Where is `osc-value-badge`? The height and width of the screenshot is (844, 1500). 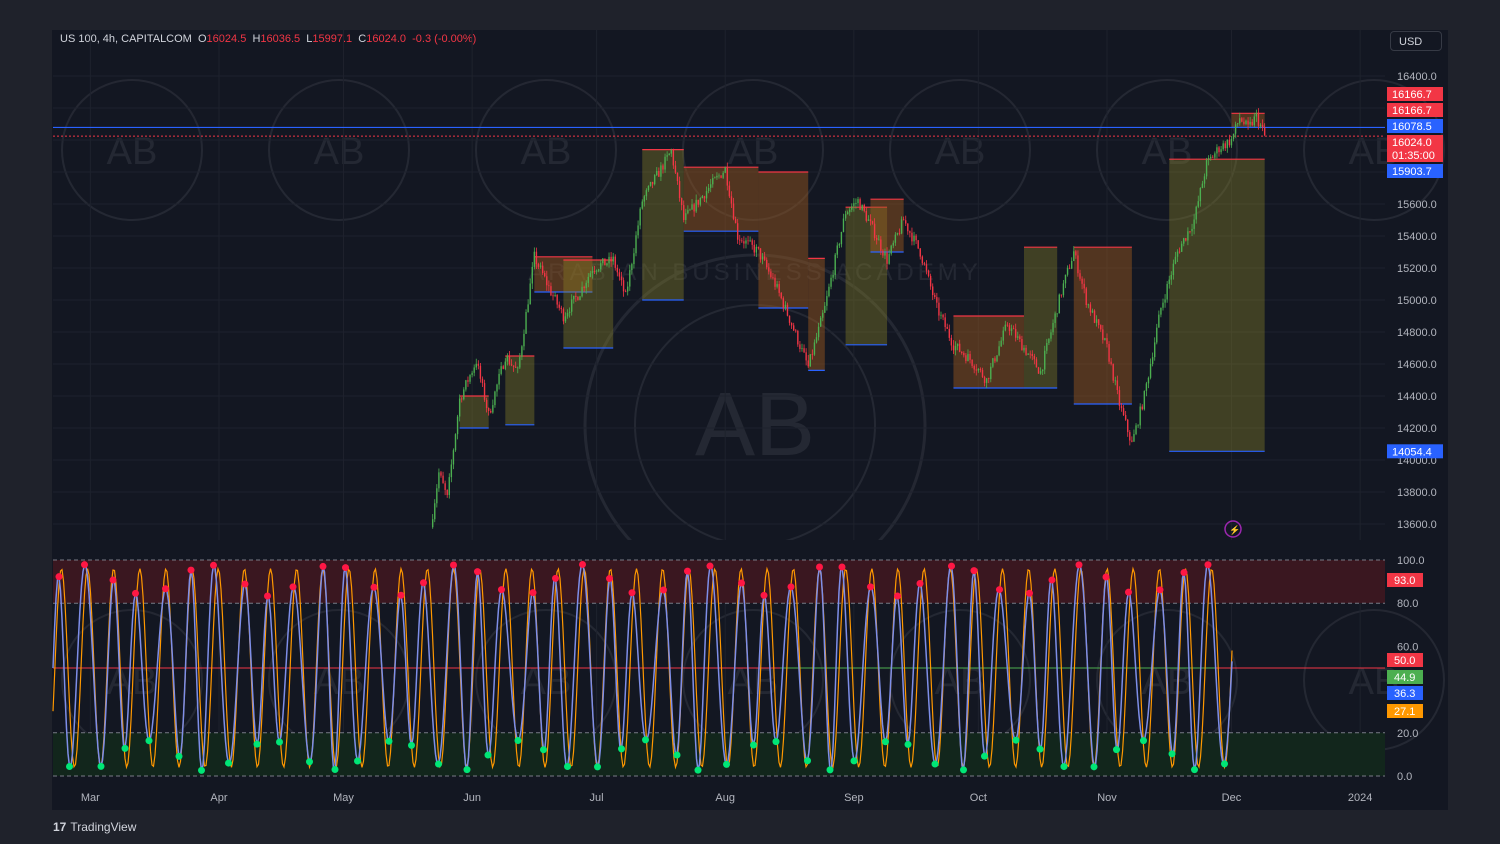 osc-value-badge is located at coordinates (1405, 693).